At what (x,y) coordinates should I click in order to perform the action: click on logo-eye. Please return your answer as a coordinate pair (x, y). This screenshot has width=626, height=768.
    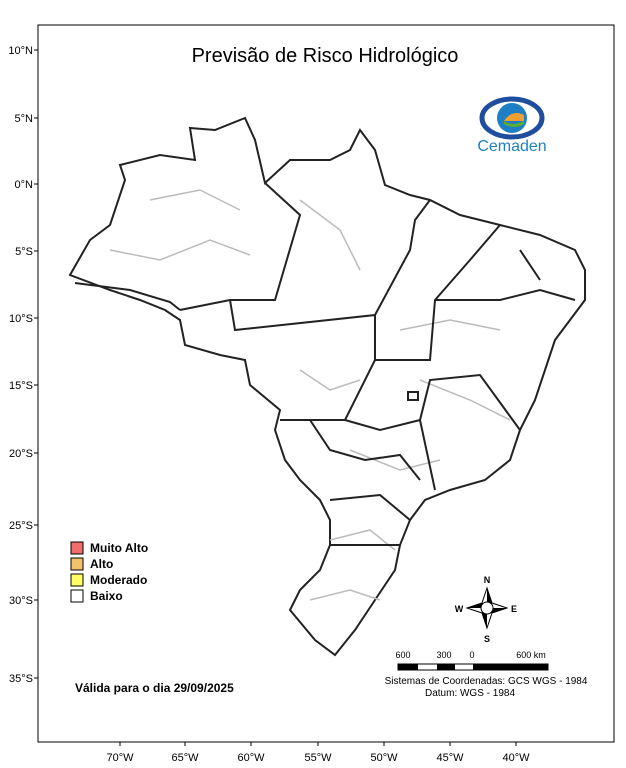
    Looking at the image, I should click on (512, 118).